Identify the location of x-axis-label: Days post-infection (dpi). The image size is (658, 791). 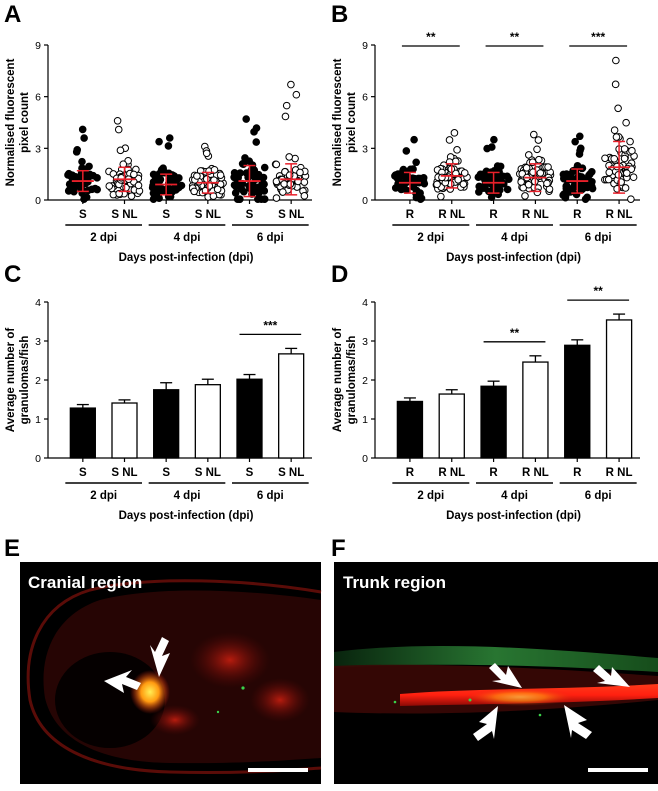
(186, 516).